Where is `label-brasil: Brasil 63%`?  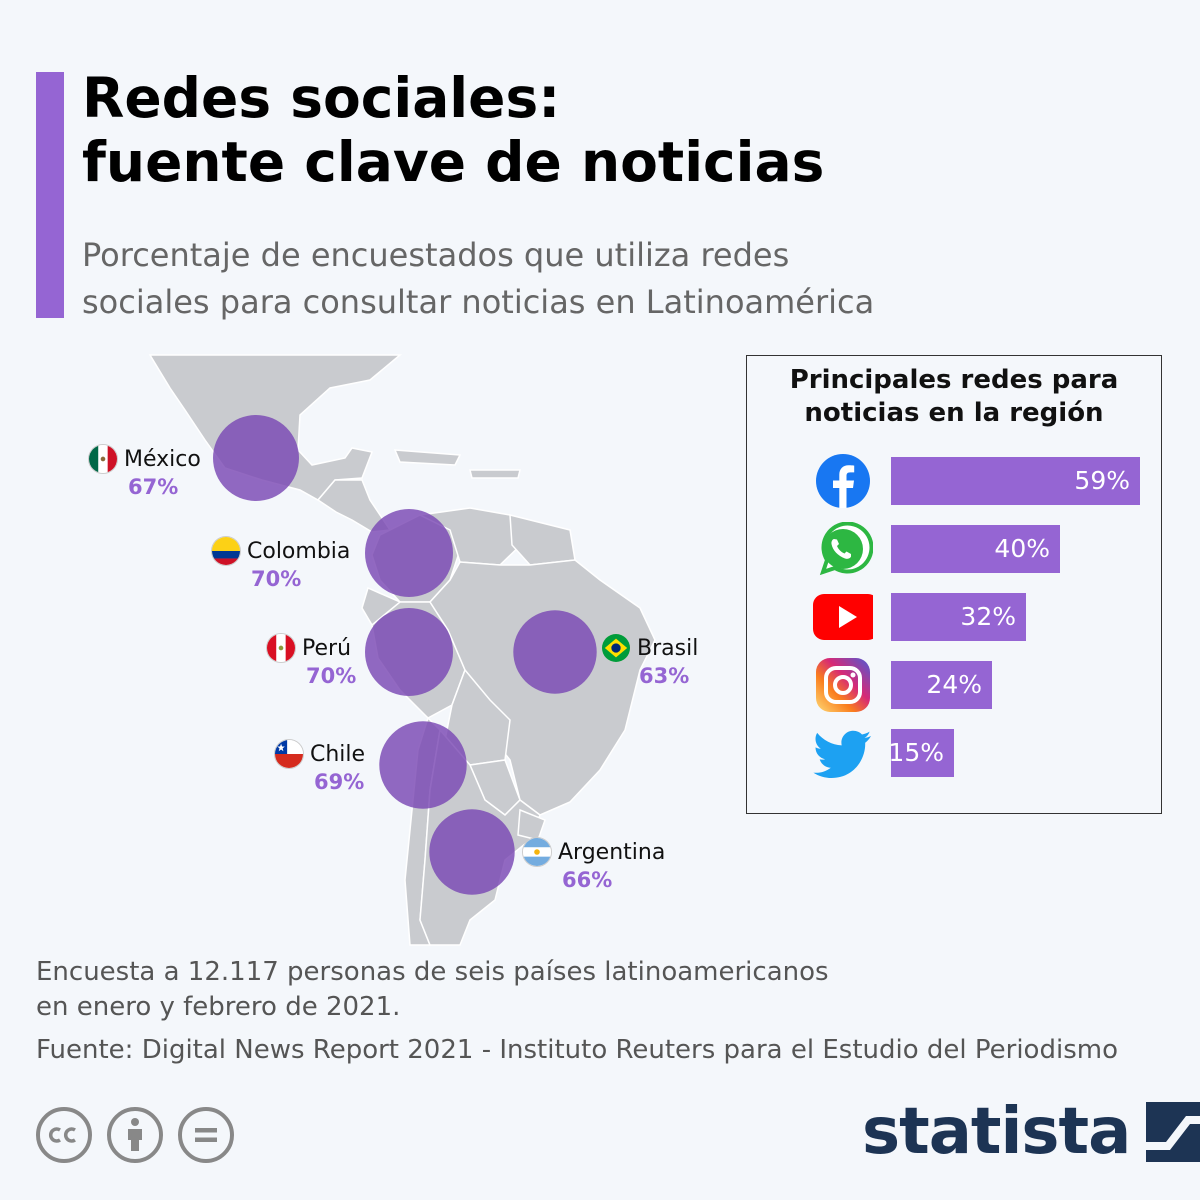 label-brasil: Brasil 63% is located at coordinates (649, 661).